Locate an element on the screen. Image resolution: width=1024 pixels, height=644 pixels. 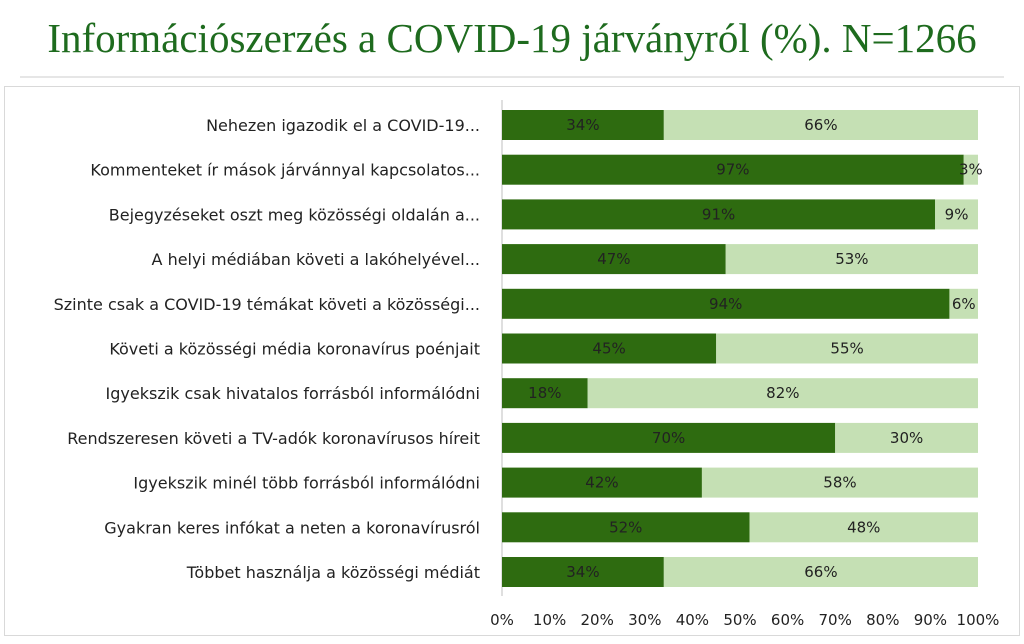
x-tick-label: 80% is located at coordinates (882, 620).